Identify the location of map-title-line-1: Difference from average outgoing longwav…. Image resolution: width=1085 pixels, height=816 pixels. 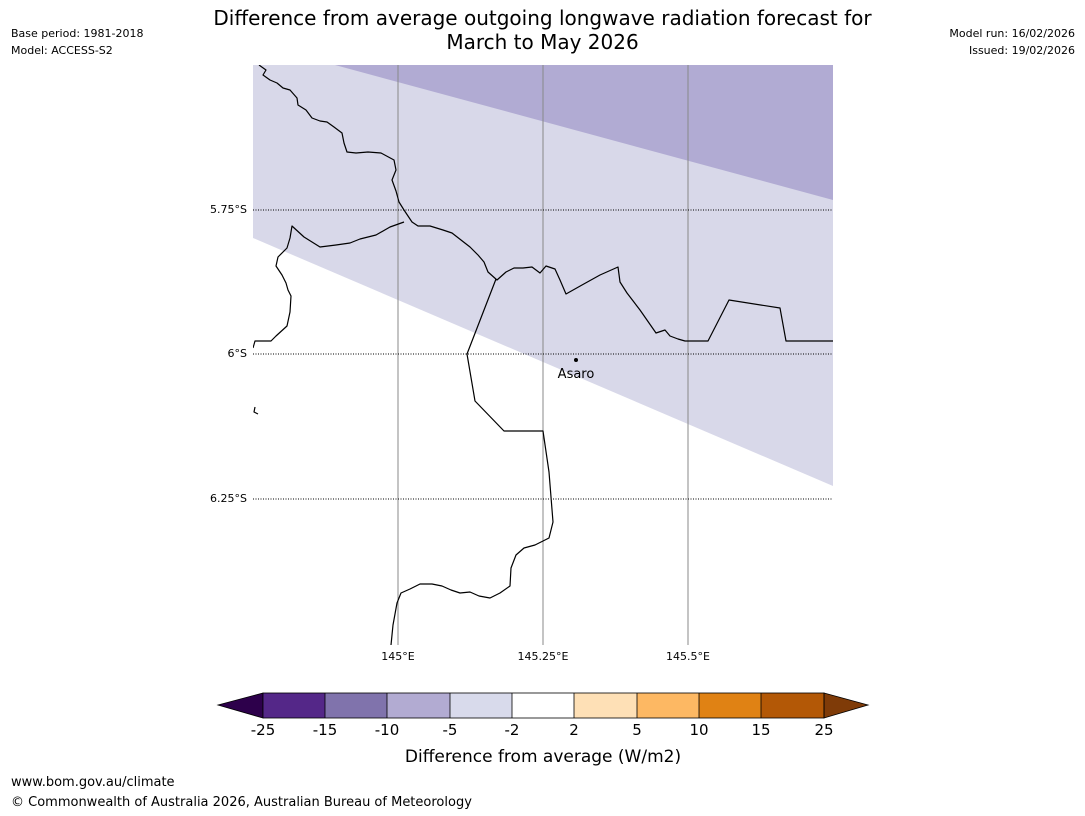
(542, 18).